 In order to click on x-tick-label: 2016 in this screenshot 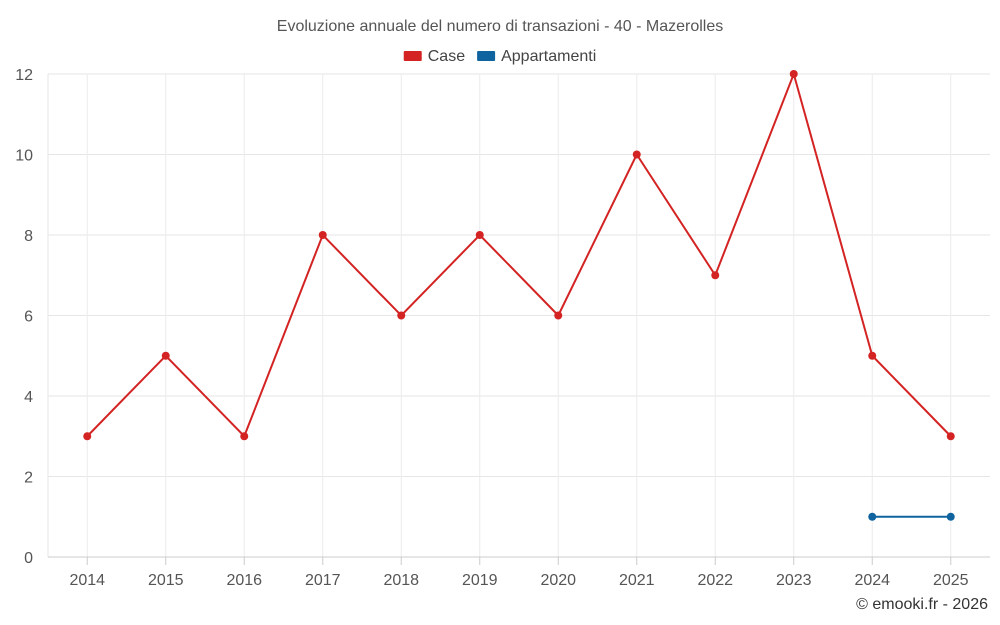, I will do `click(244, 580)`.